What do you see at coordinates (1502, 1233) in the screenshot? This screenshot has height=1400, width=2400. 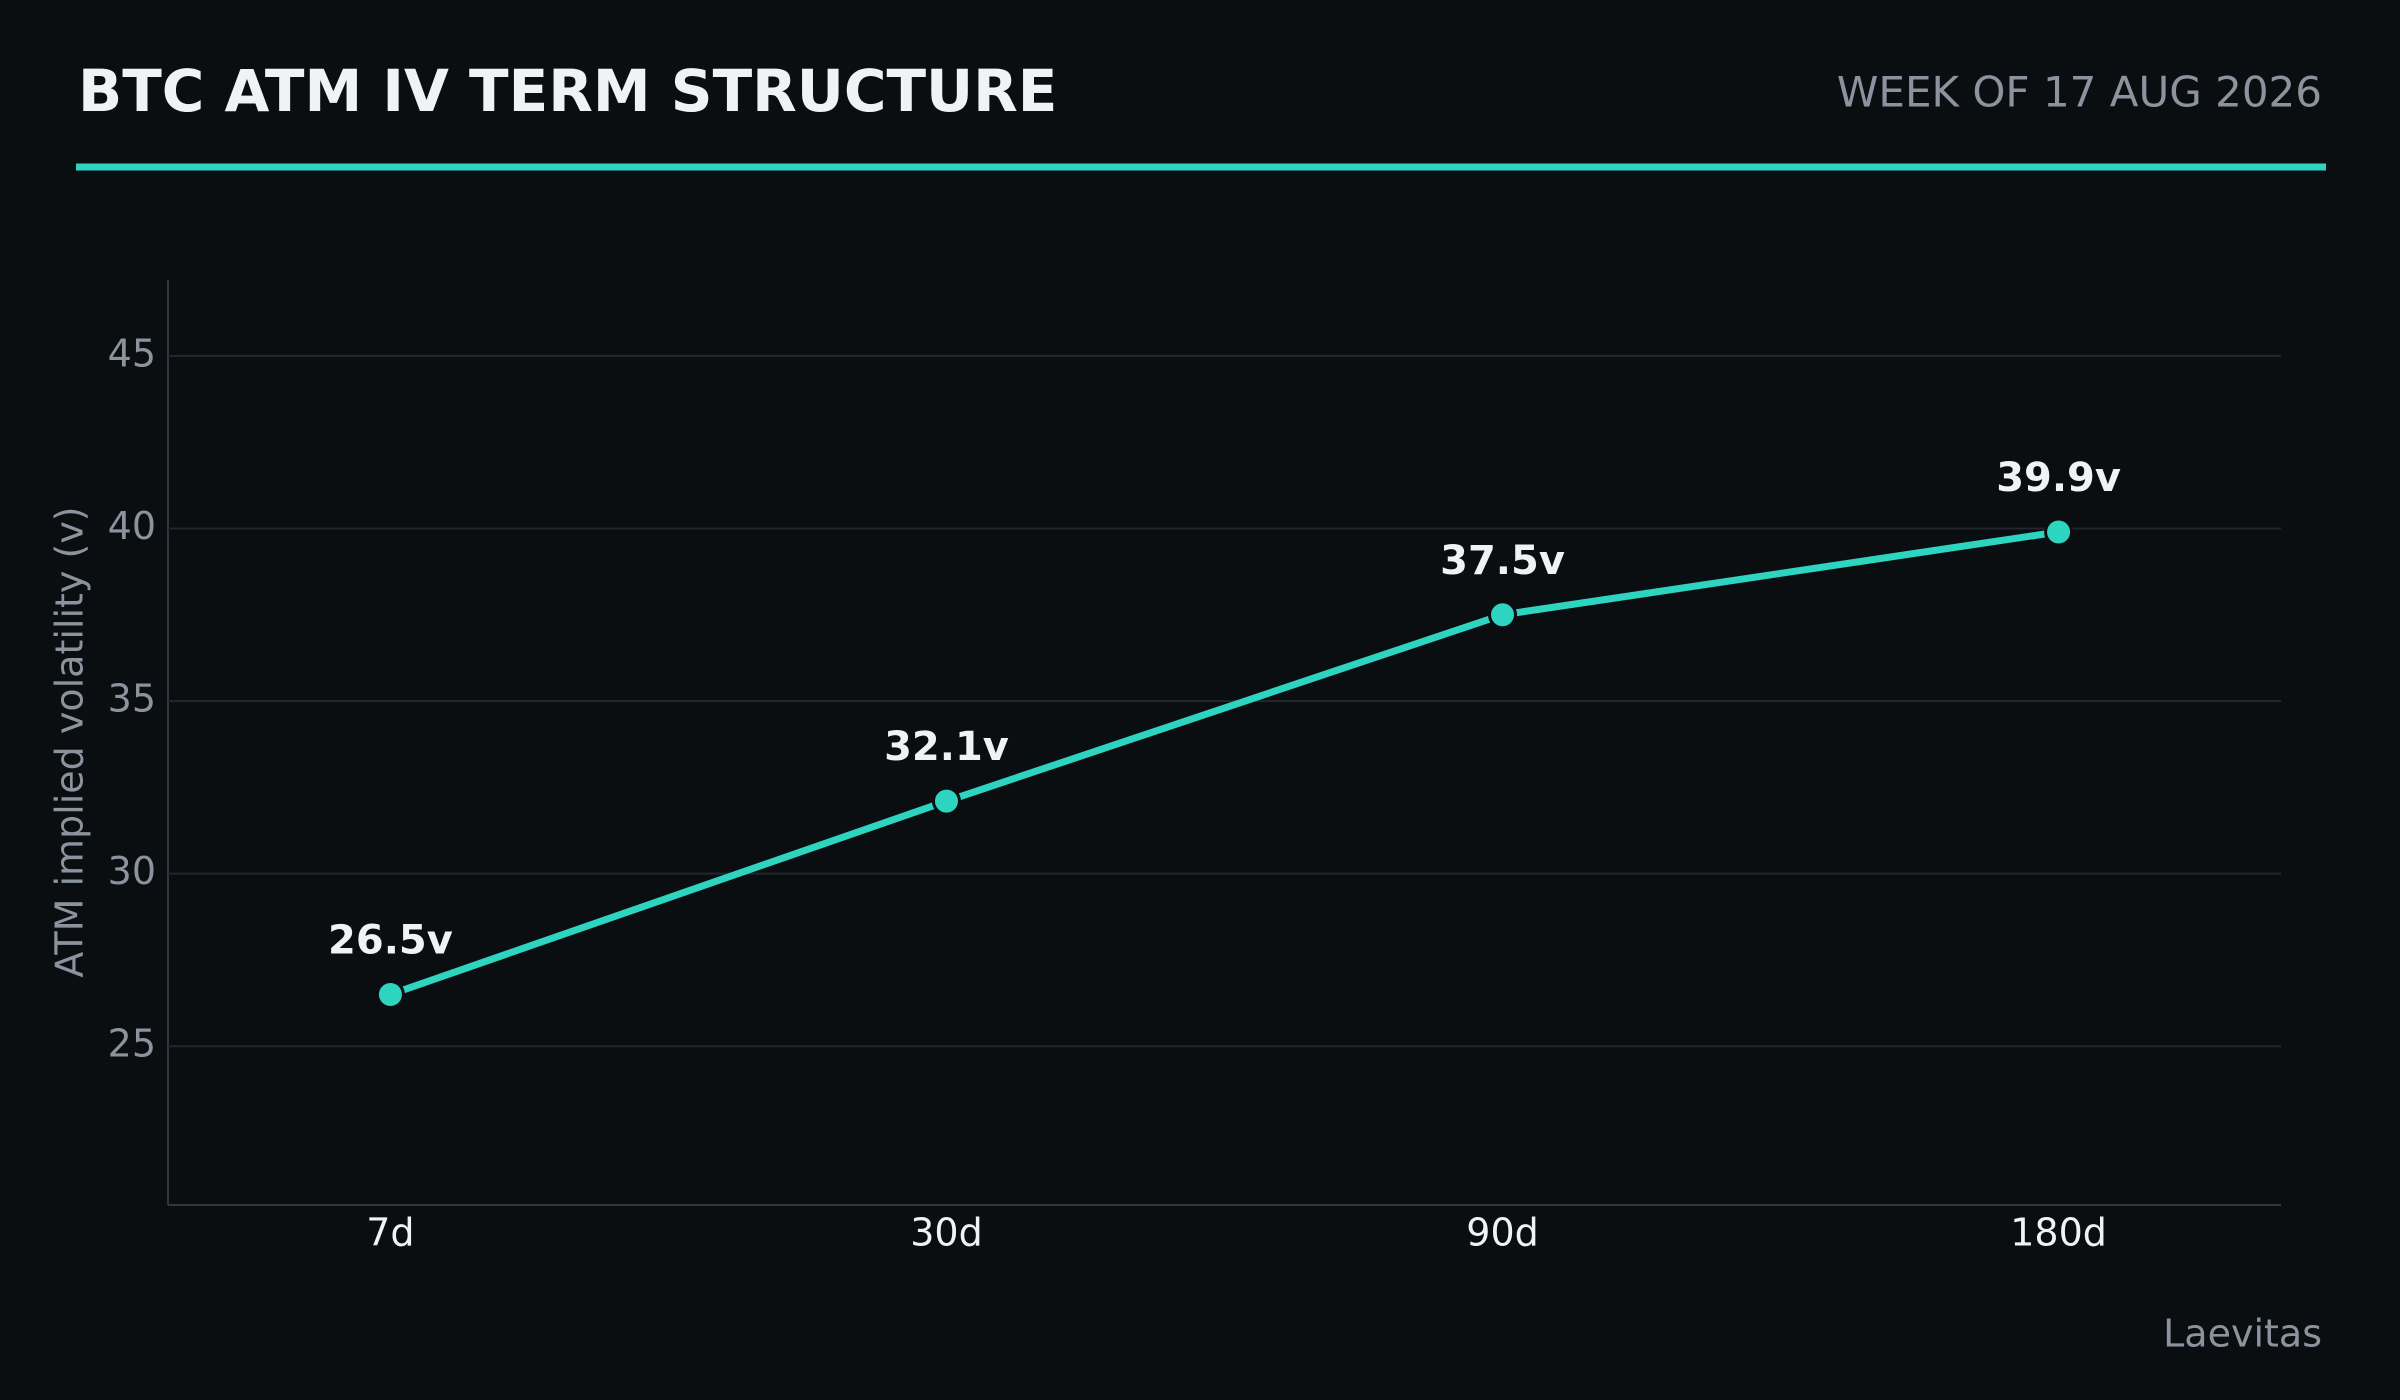 I see `x-tick-label: 90d` at bounding box center [1502, 1233].